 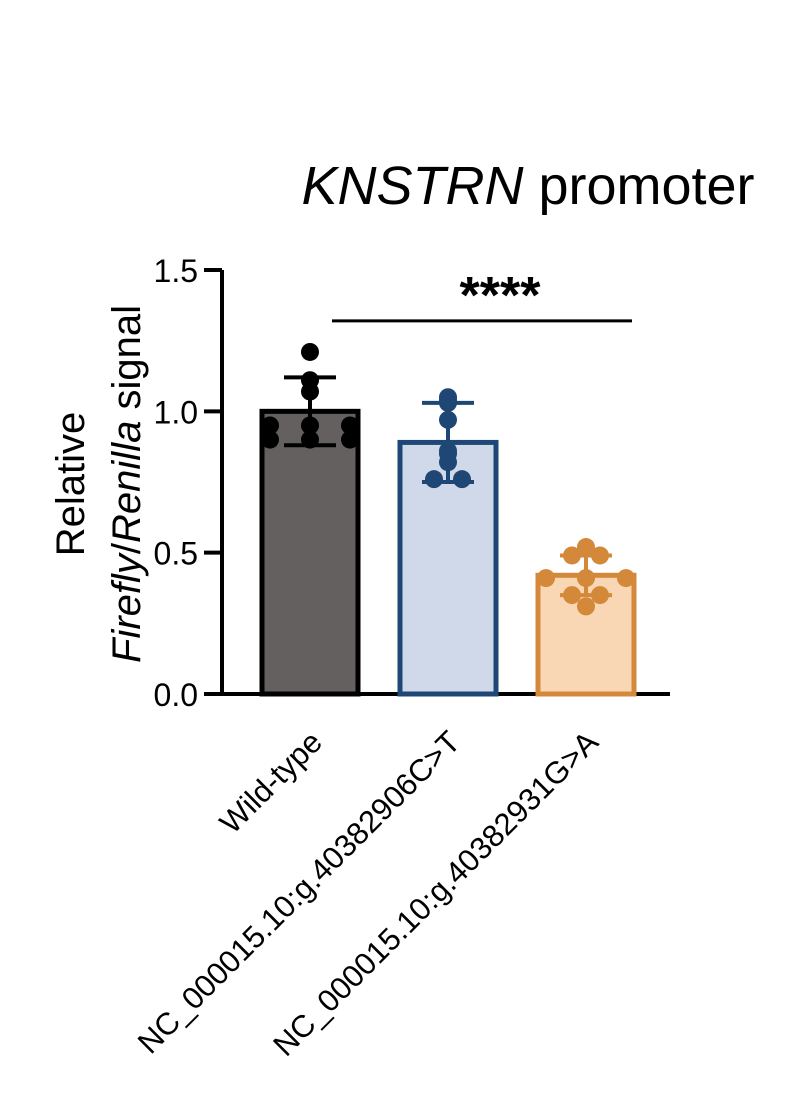 I want to click on chart-title: KNSTRN promoter, so click(x=527, y=186).